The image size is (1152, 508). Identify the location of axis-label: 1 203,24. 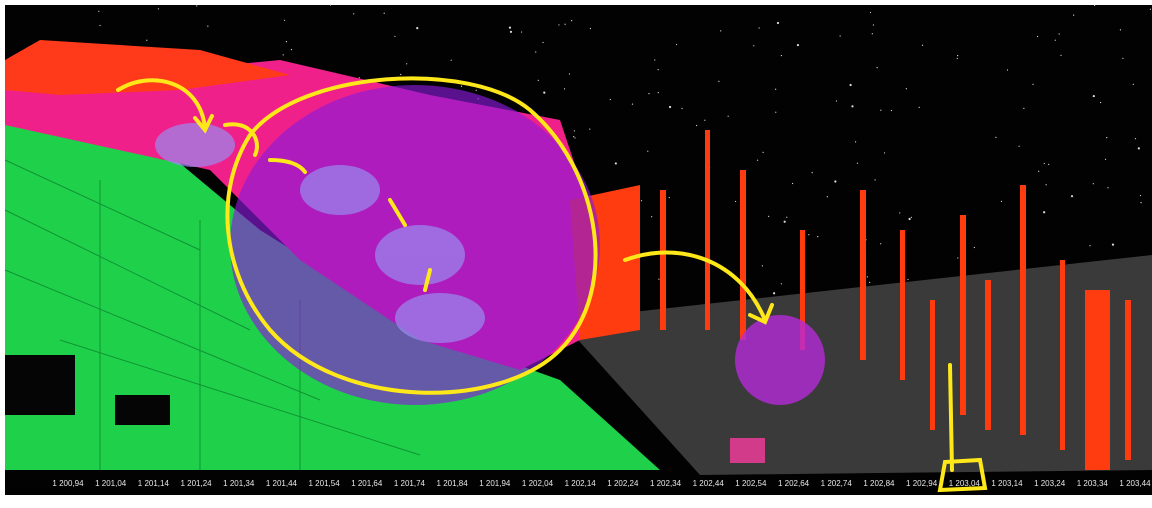
(1050, 483).